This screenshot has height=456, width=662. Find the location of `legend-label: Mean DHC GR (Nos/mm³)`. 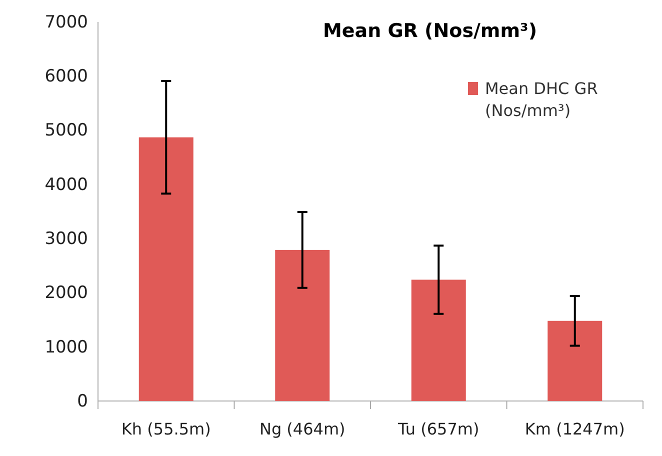

legend-label: Mean DHC GR (Nos/mm³) is located at coordinates (541, 99).